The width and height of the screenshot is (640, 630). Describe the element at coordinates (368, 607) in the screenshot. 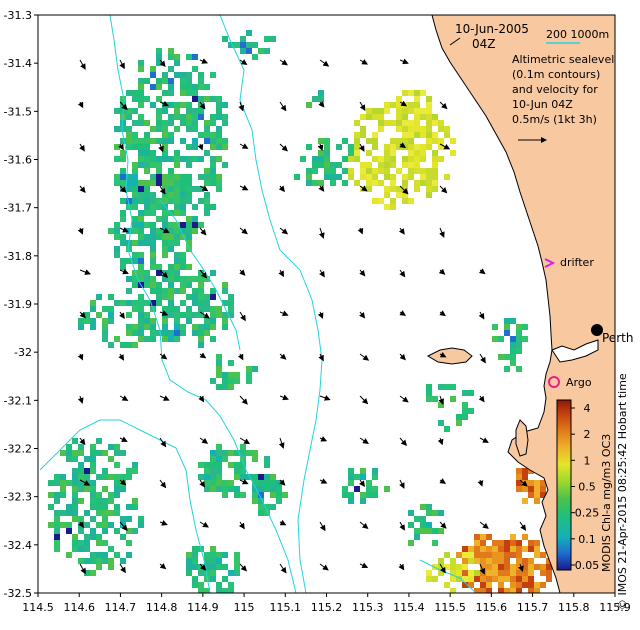

I see `x-tick-label: 115.3` at that location.